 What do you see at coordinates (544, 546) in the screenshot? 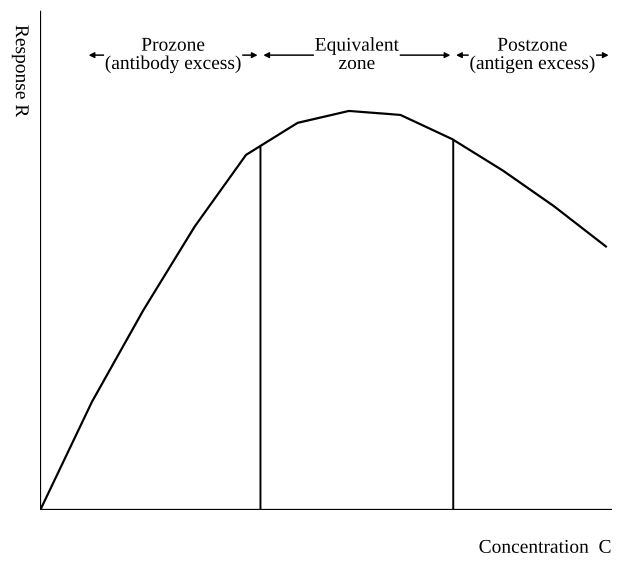
I see `x-axis-title: Concentration C` at bounding box center [544, 546].